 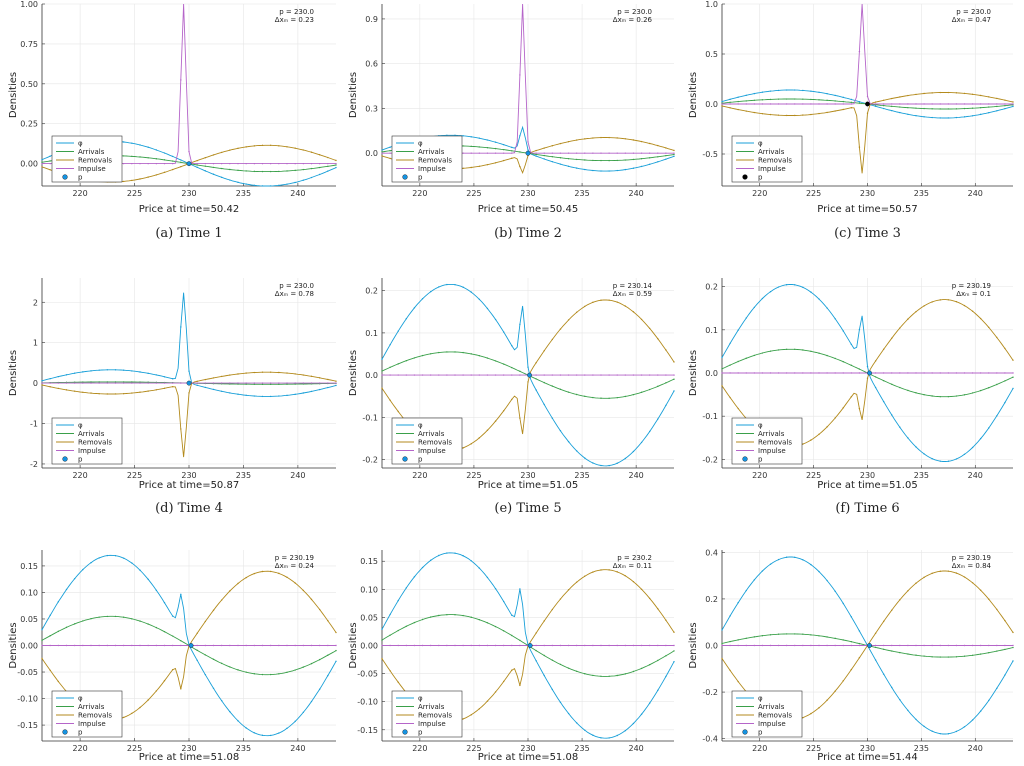 I want to click on x-tick-label: 230, so click(x=527, y=475).